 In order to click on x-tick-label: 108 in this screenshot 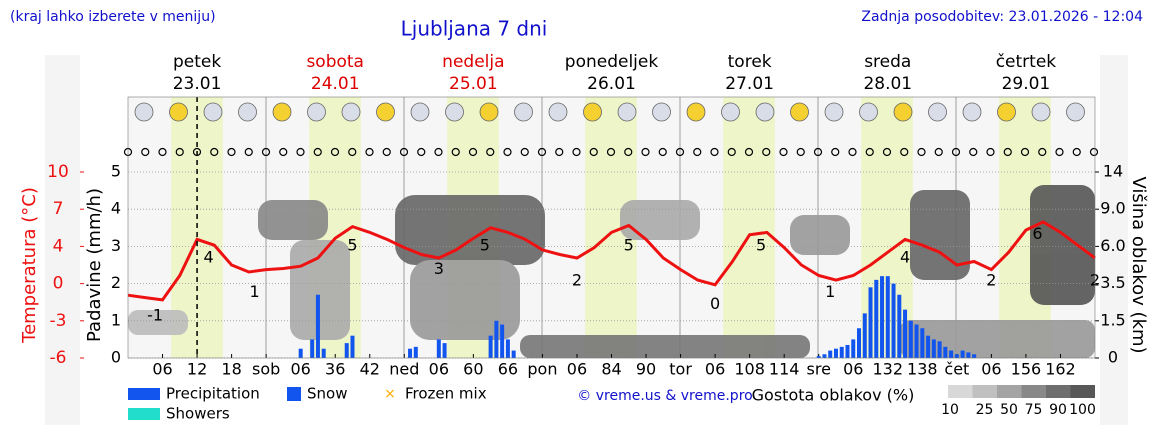, I will do `click(749, 369)`.